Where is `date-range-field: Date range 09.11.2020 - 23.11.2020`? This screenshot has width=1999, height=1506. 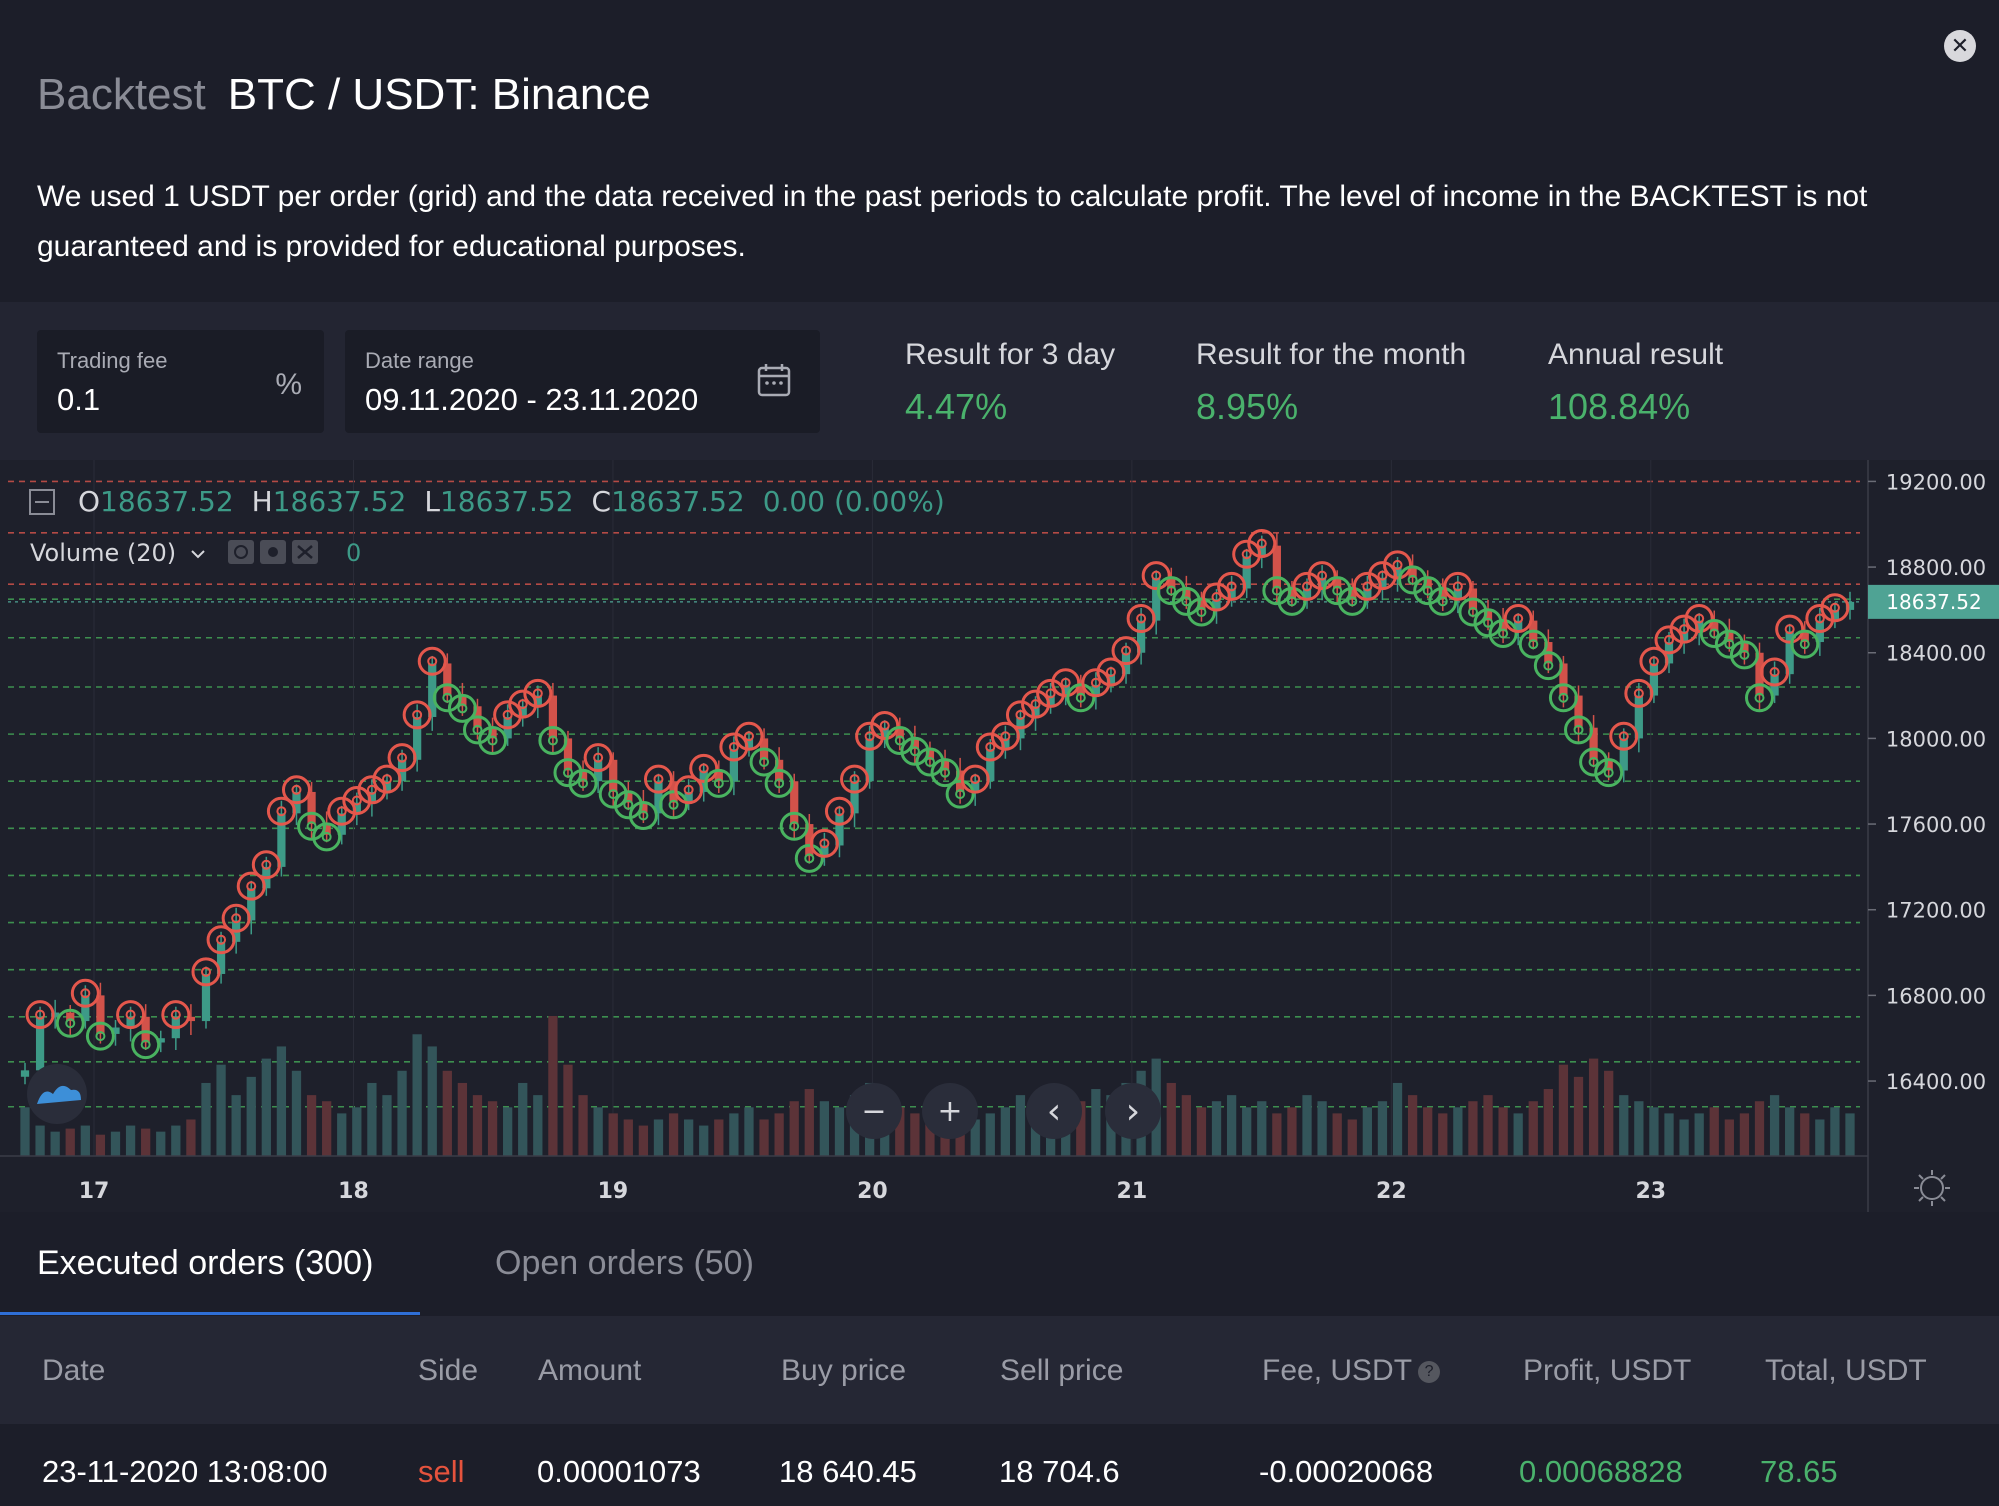 date-range-field: Date range 09.11.2020 - 23.11.2020 is located at coordinates (582, 381).